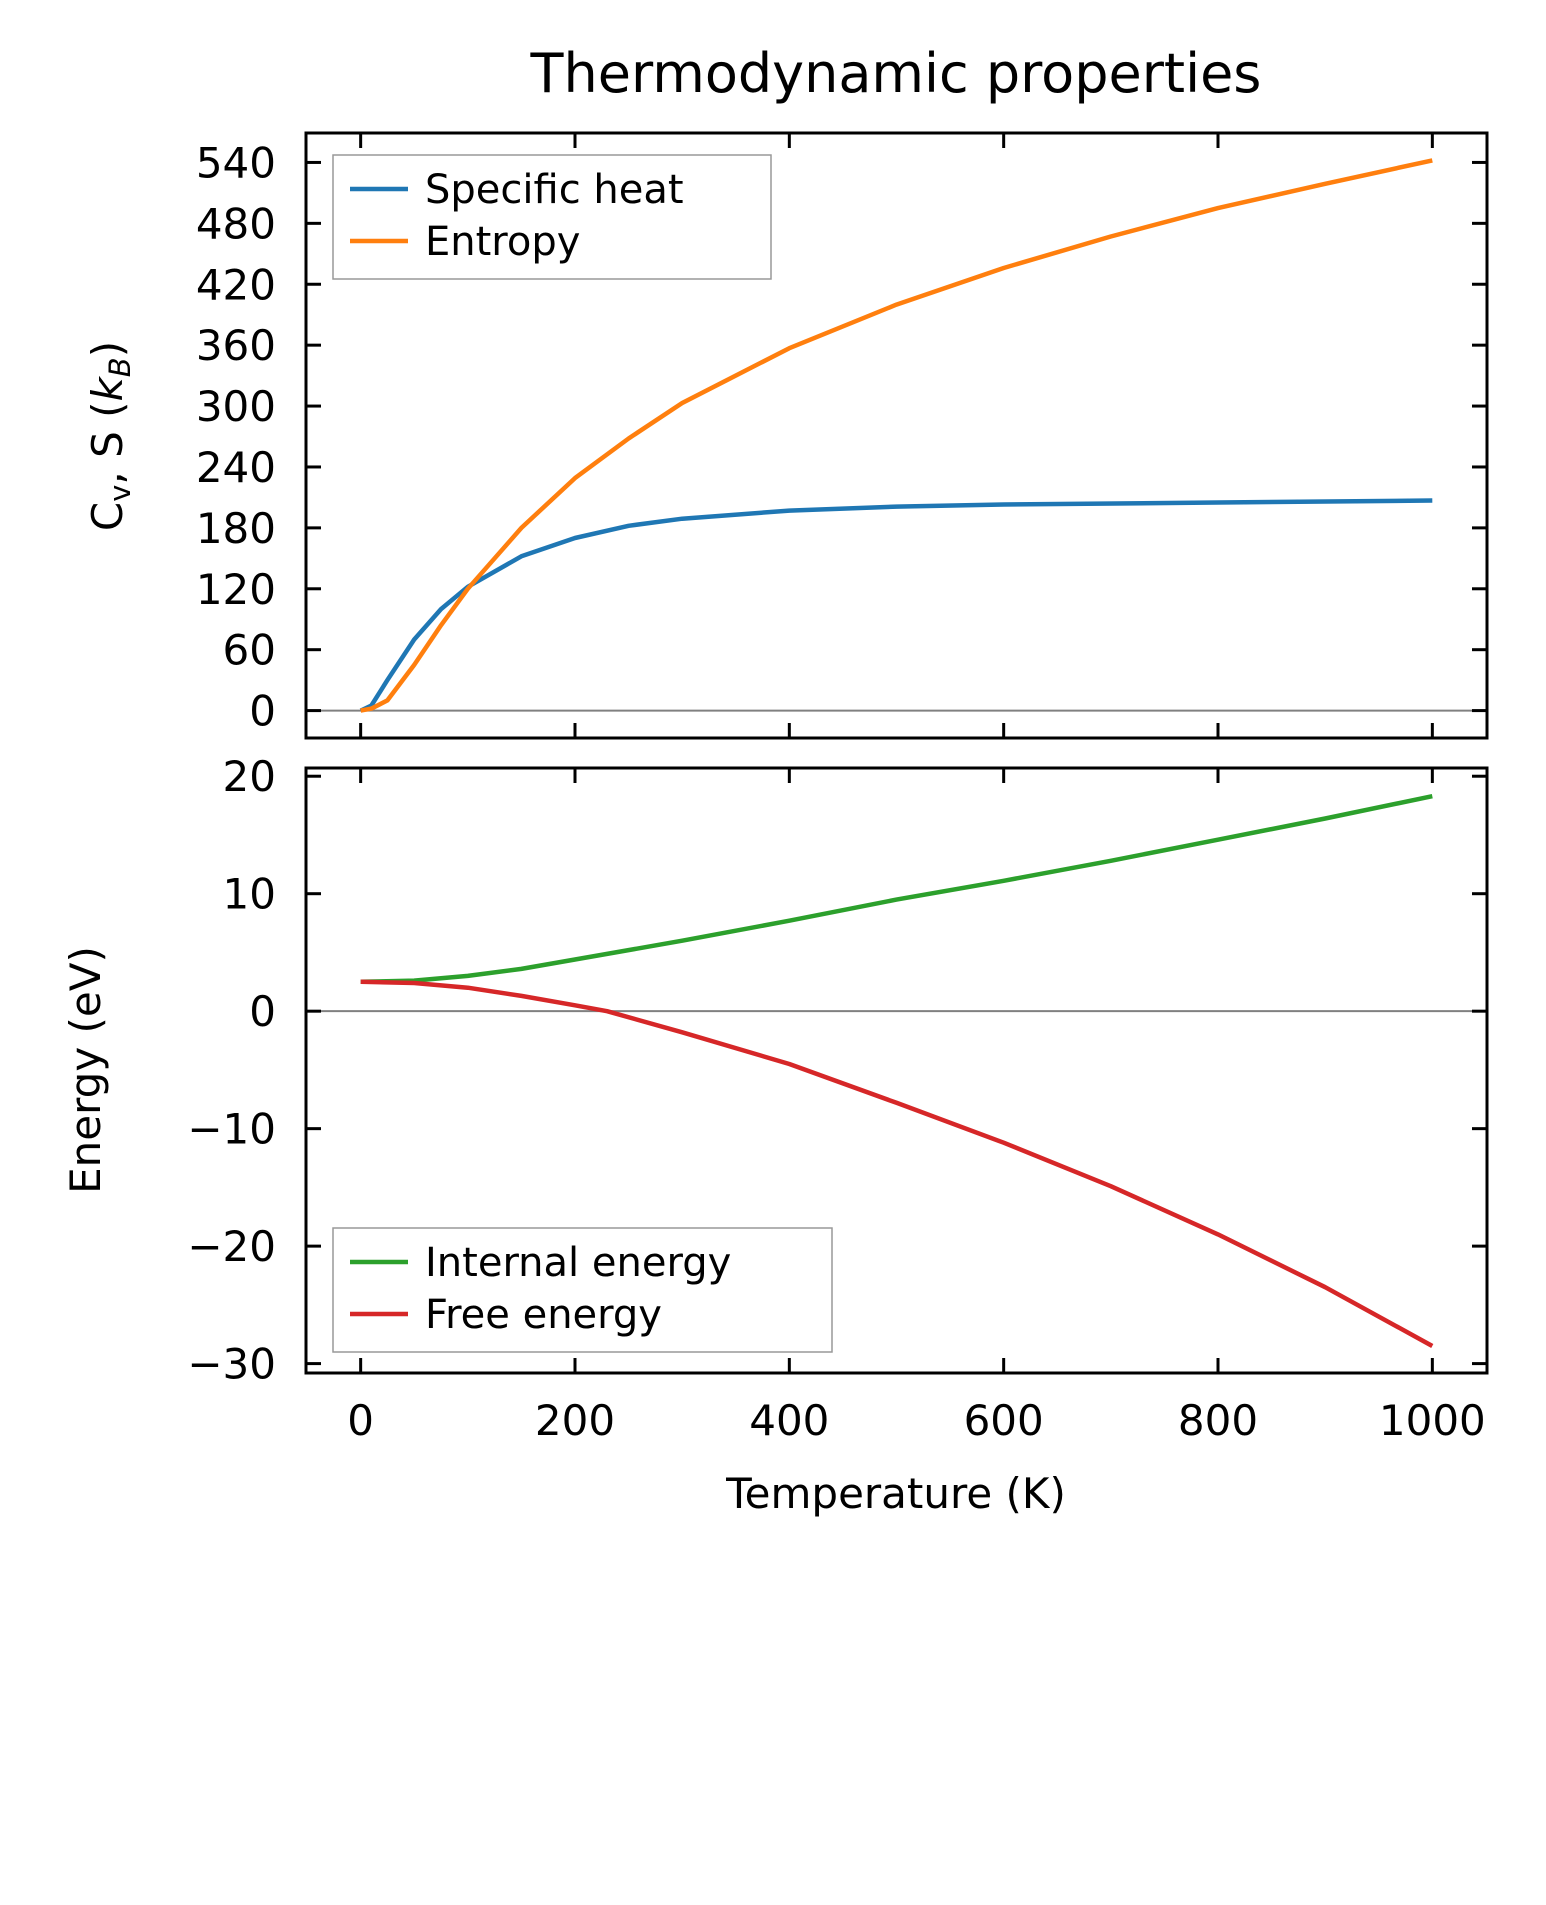 This screenshot has width=1546, height=1905. Describe the element at coordinates (1218, 1420) in the screenshot. I see `x-tick-label: 800` at that location.